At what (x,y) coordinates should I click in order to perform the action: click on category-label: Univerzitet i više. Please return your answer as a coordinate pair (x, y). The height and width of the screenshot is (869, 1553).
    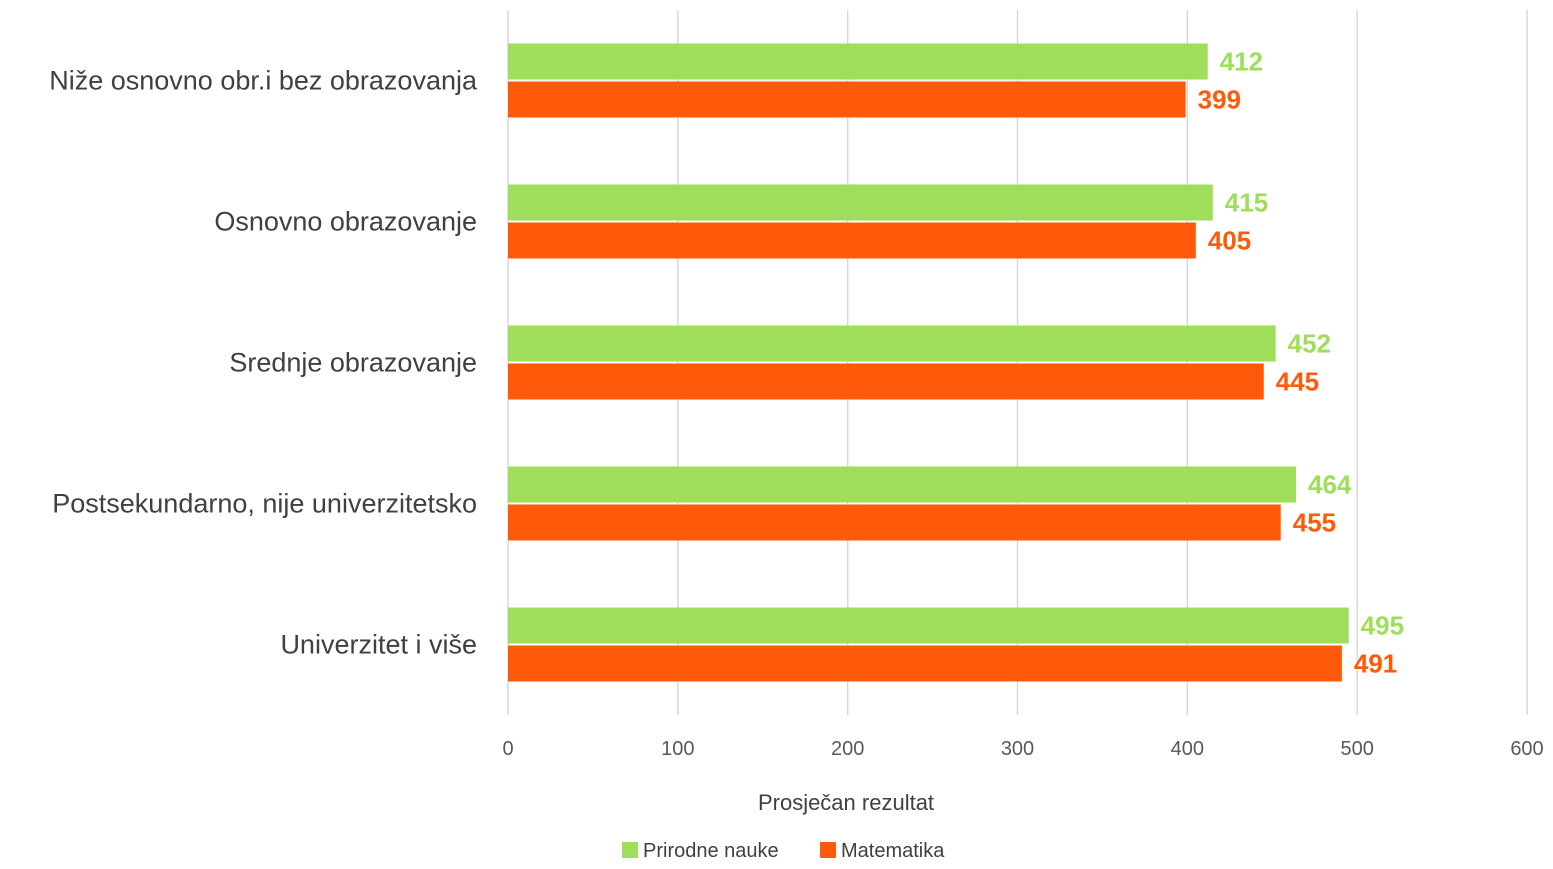
    Looking at the image, I should click on (378, 645).